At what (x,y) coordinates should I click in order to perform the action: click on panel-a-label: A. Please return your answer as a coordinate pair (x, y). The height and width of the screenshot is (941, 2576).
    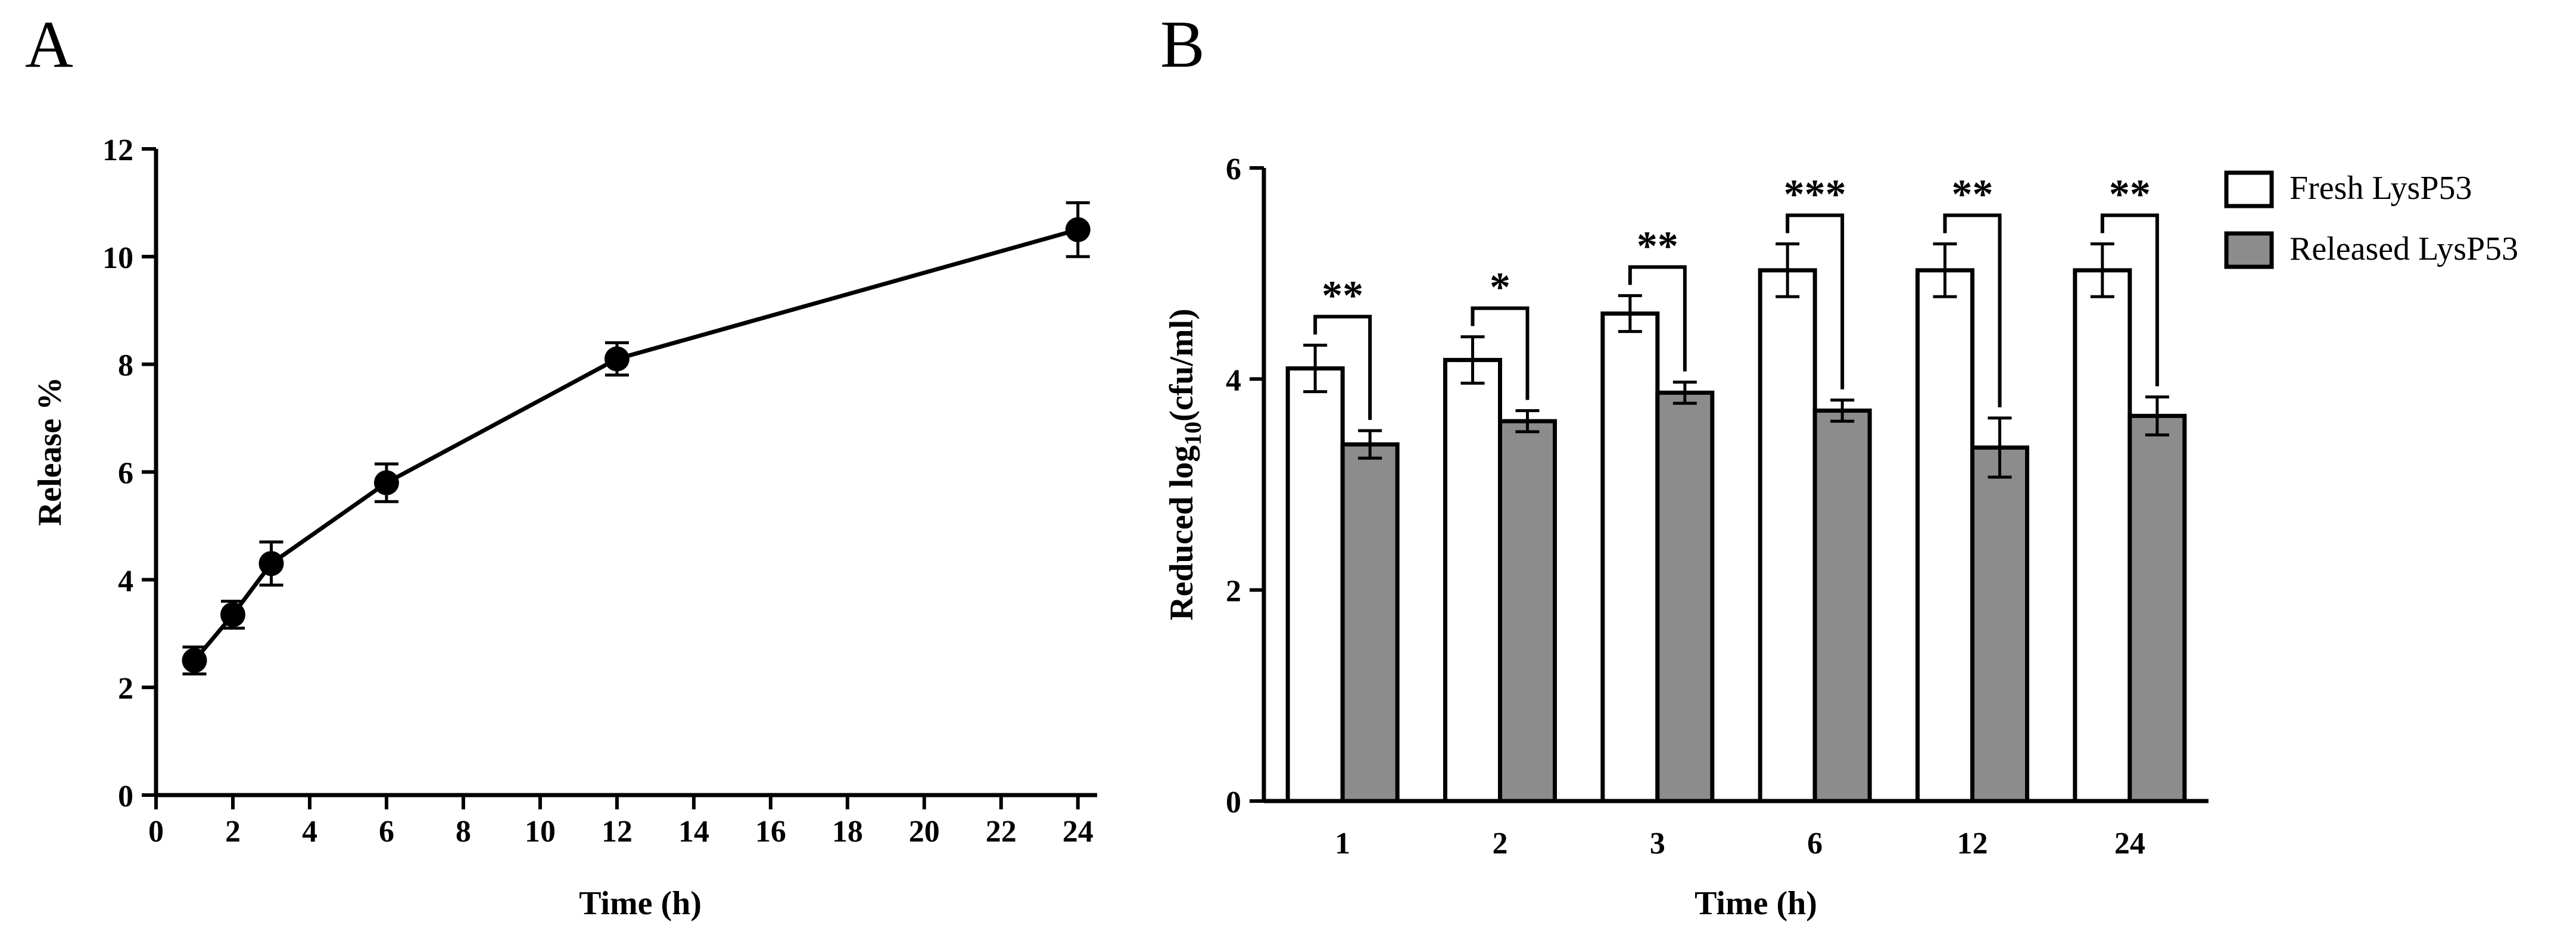
    Looking at the image, I should click on (49, 45).